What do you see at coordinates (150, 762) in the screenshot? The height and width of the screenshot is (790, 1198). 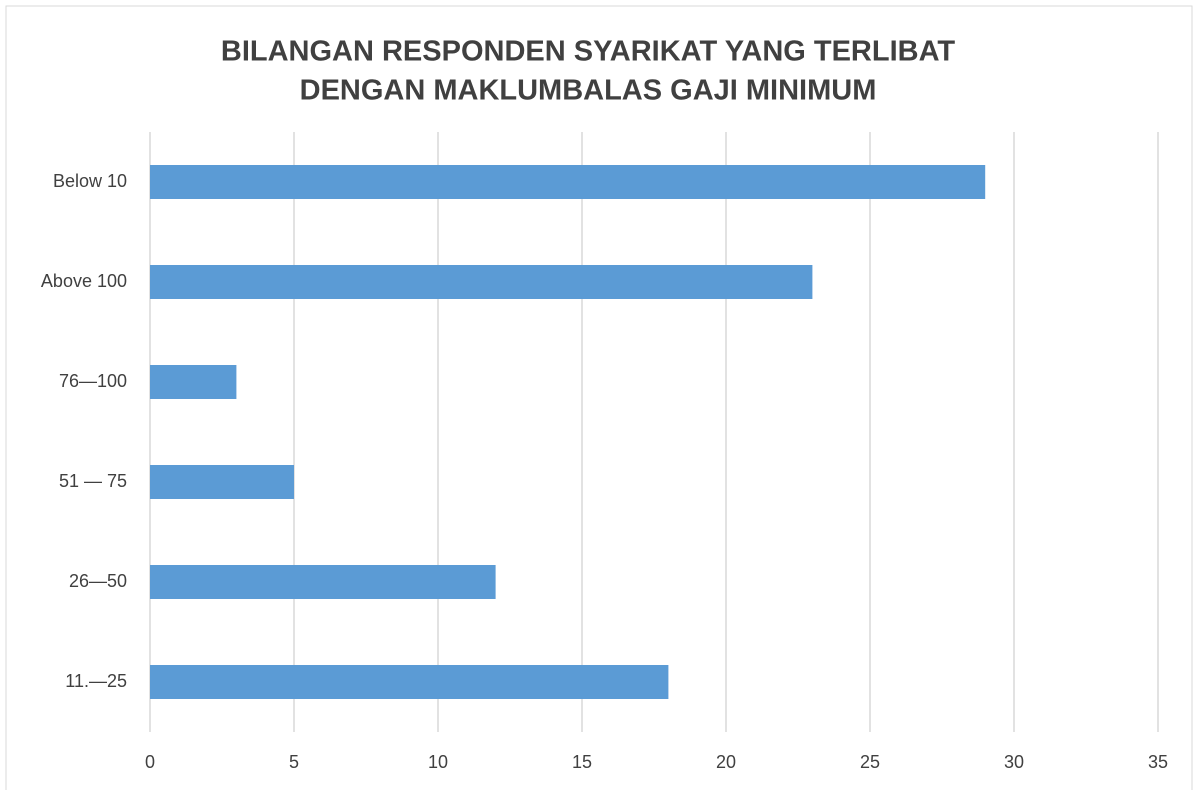 I see `x-tick-label: 0` at bounding box center [150, 762].